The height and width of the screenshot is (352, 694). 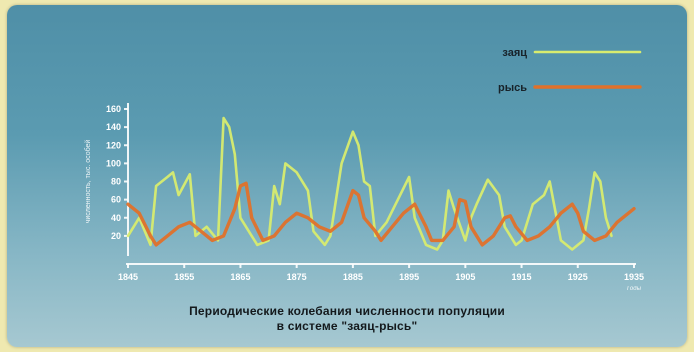 What do you see at coordinates (113, 145) in the screenshot?
I see `y-tick-label: 120` at bounding box center [113, 145].